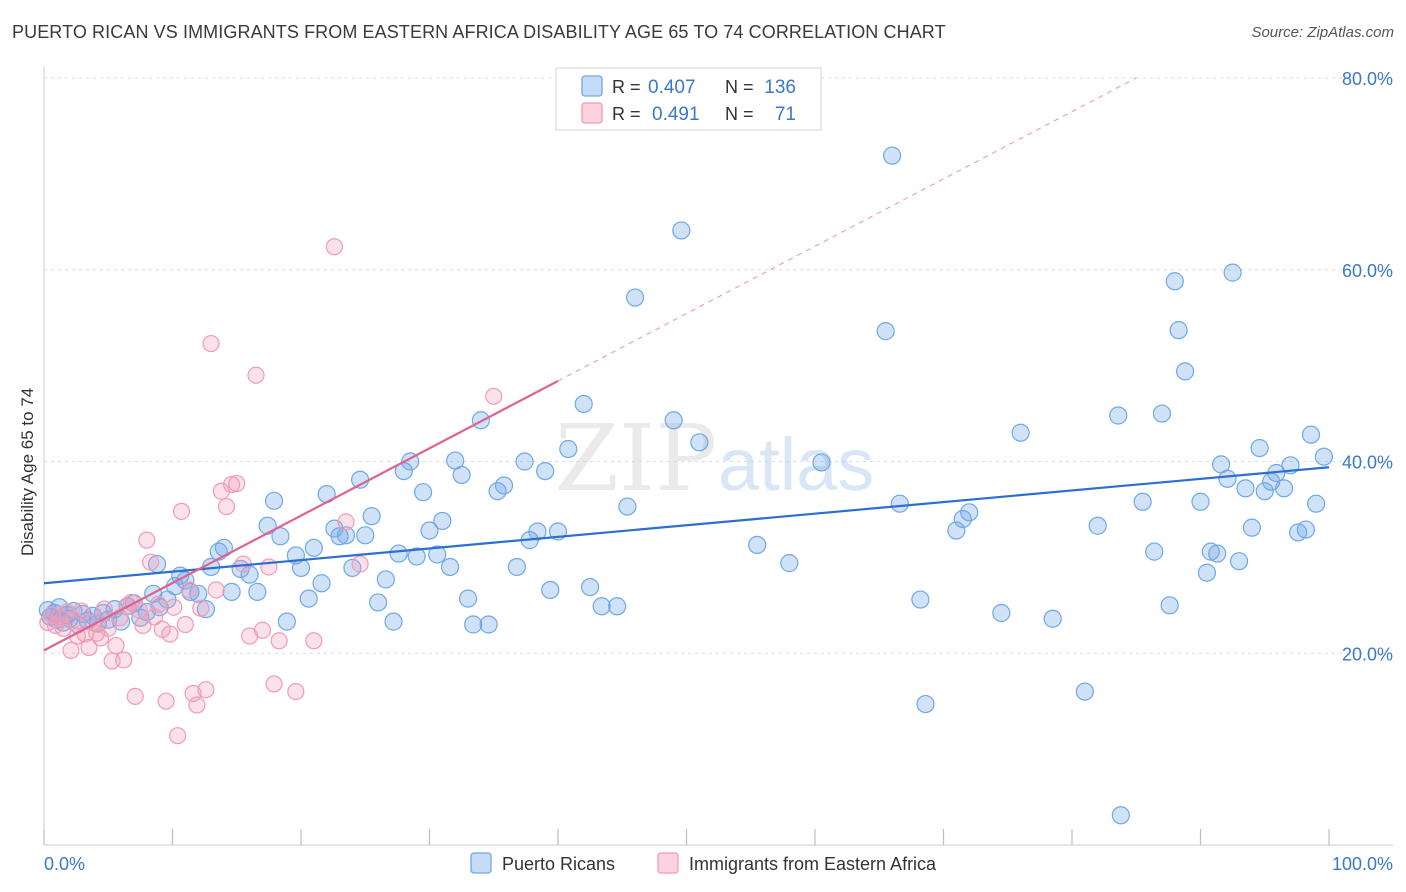 Image resolution: width=1406 pixels, height=892 pixels. I want to click on watermark-atlas: atlas, so click(796, 464).